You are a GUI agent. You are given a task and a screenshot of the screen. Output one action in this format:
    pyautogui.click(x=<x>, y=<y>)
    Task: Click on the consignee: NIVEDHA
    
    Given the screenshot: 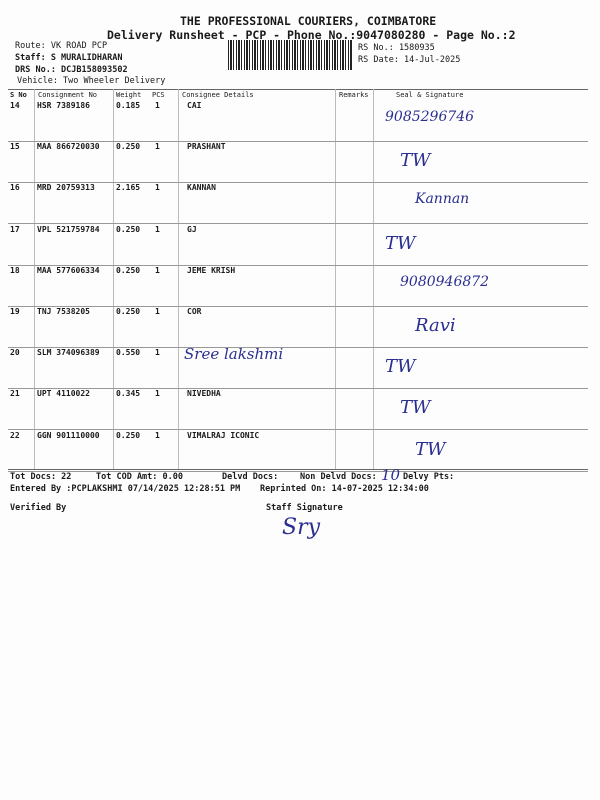 What is the action you would take?
    pyautogui.click(x=204, y=394)
    